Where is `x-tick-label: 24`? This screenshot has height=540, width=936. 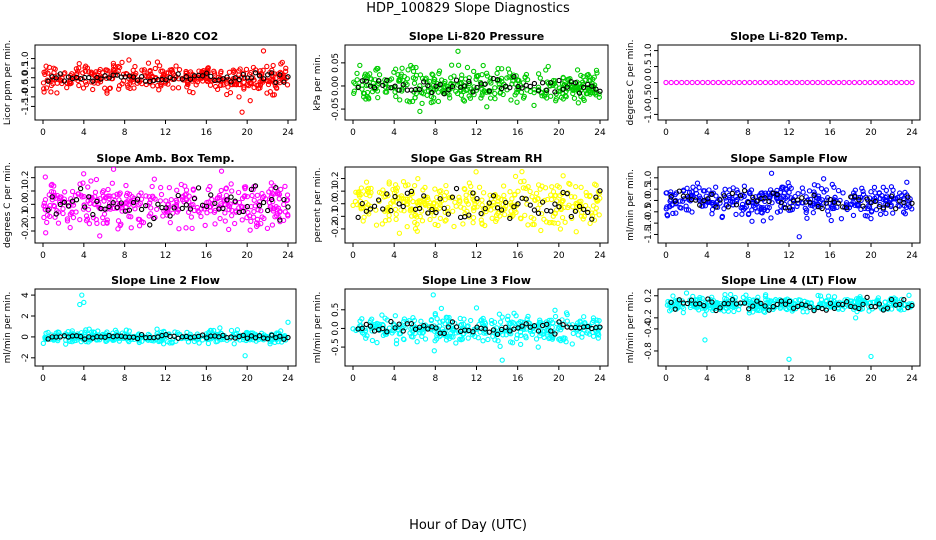
x-tick-label: 24 is located at coordinates (912, 379).